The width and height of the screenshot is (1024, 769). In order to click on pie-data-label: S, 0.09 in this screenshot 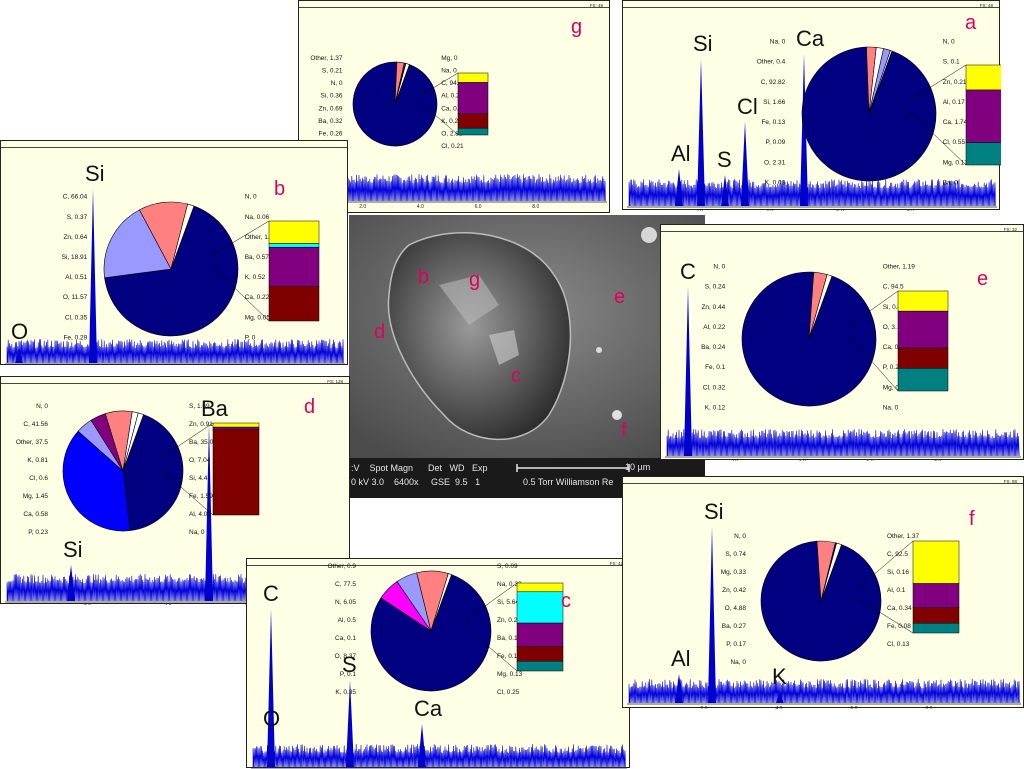, I will do `click(507, 566)`.